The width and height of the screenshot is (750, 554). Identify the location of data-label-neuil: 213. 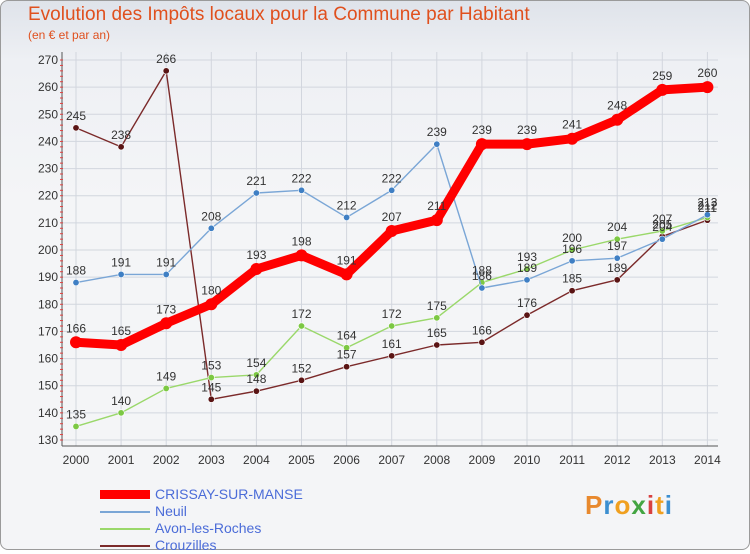
(707, 203).